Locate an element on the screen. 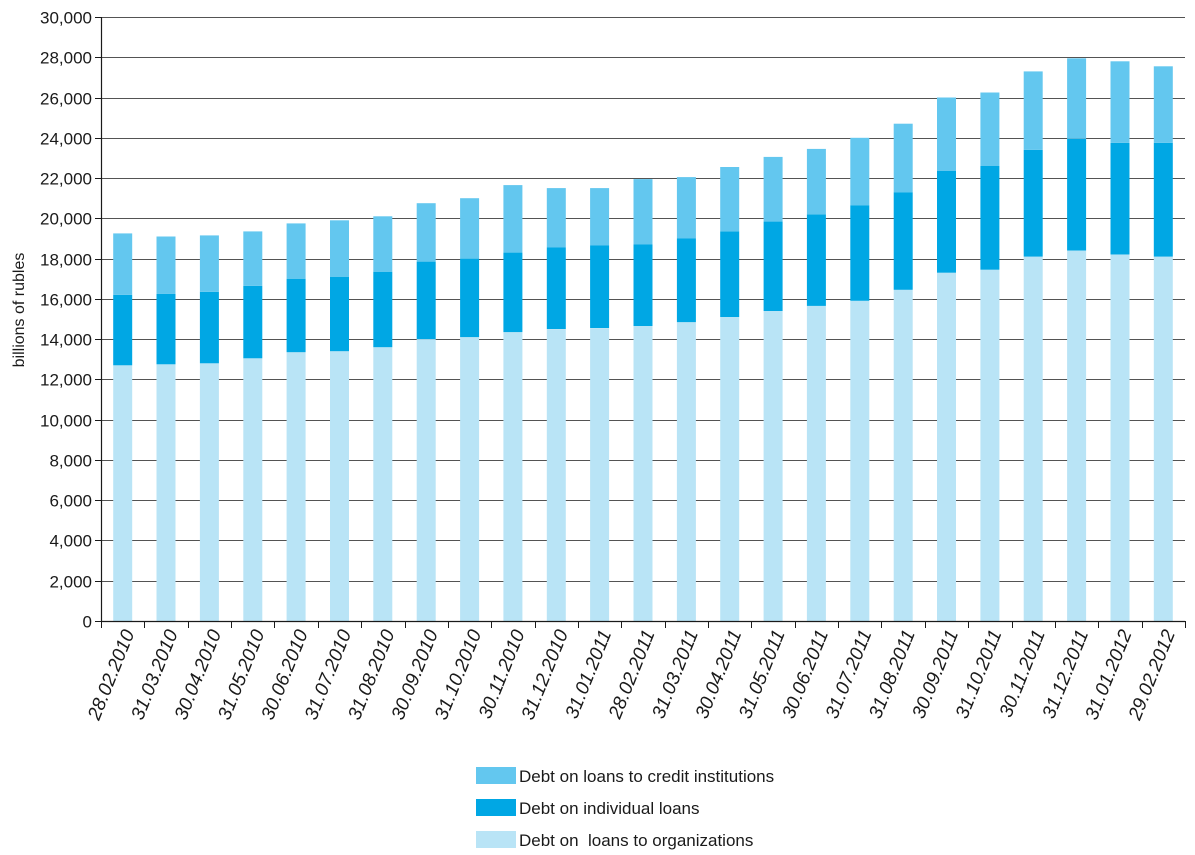 The height and width of the screenshot is (855, 1195). y-tick-label: 2,000 is located at coordinates (70, 582).